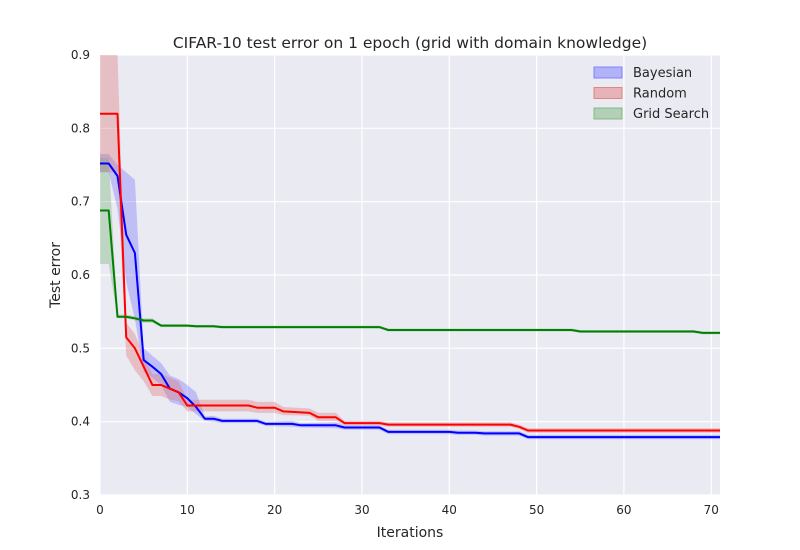  Describe the element at coordinates (536, 510) in the screenshot. I see `x-tick-label: 50` at that location.